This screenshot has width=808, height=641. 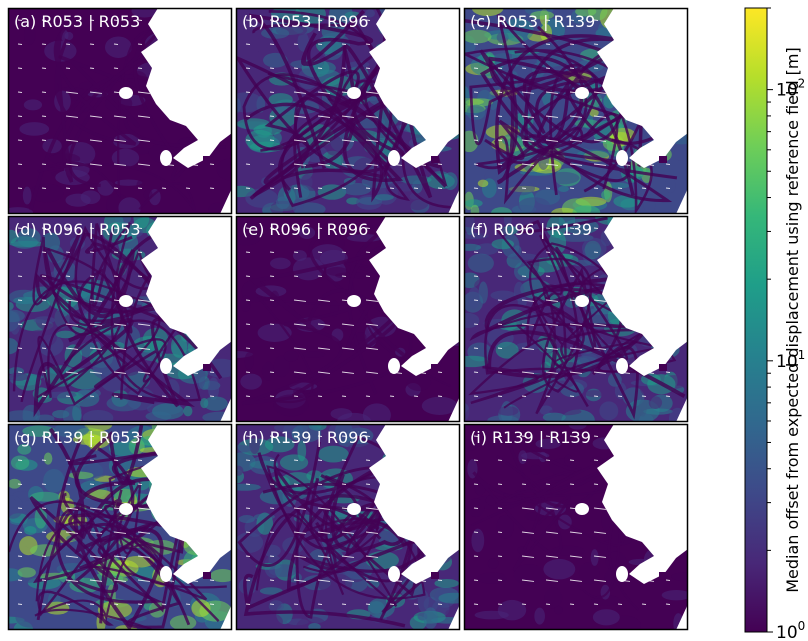 What do you see at coordinates (790, 89) in the screenshot?
I see `colorbar-tick-label: 102` at bounding box center [790, 89].